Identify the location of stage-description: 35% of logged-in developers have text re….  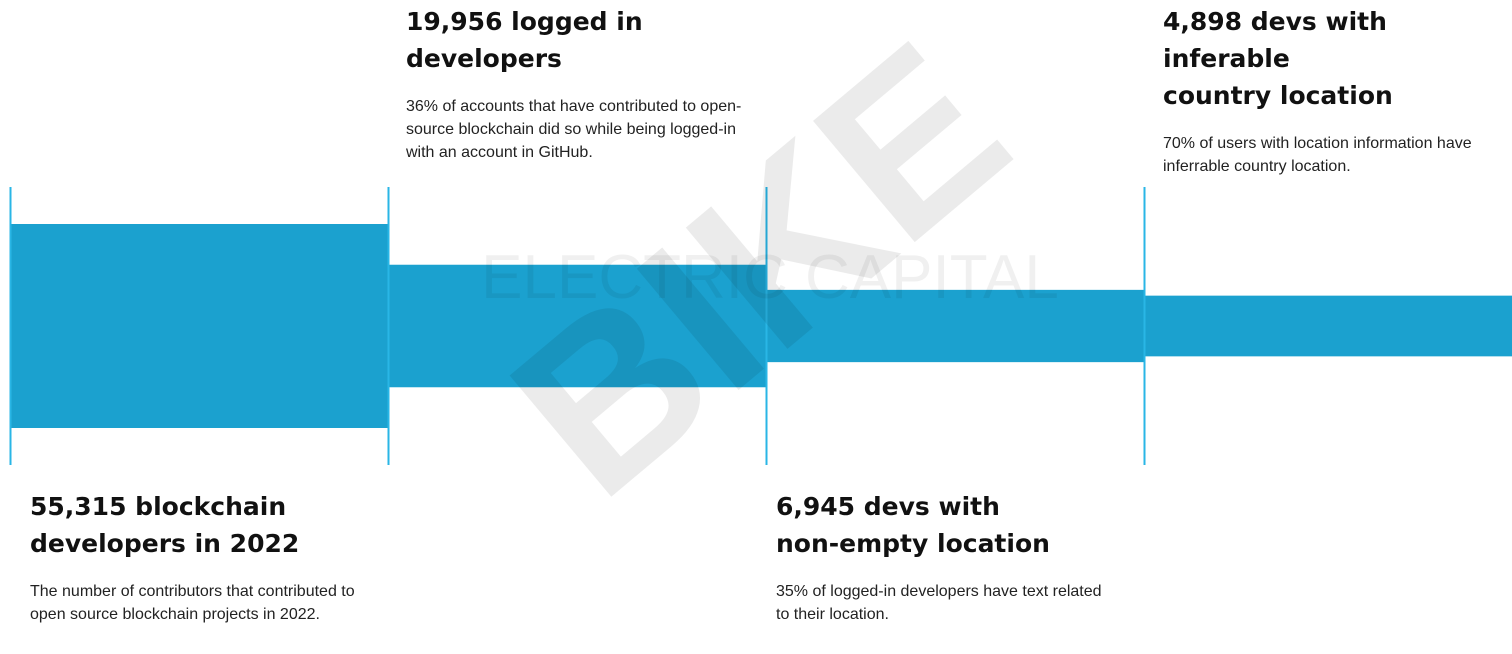
(939, 603).